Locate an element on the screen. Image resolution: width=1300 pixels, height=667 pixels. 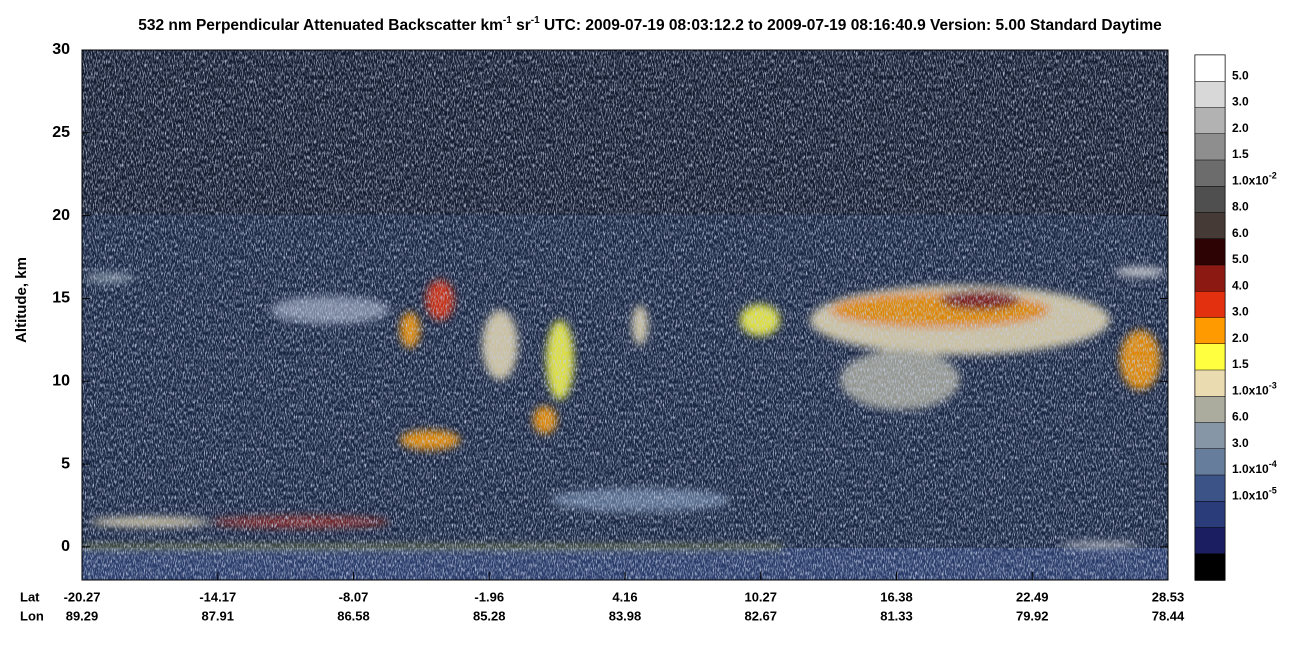
x-tick-label: 79.92 is located at coordinates (1032, 615).